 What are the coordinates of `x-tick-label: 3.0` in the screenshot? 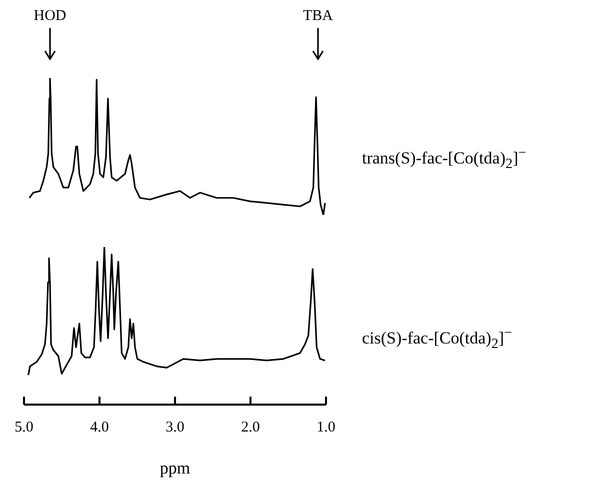 It's located at (175, 428).